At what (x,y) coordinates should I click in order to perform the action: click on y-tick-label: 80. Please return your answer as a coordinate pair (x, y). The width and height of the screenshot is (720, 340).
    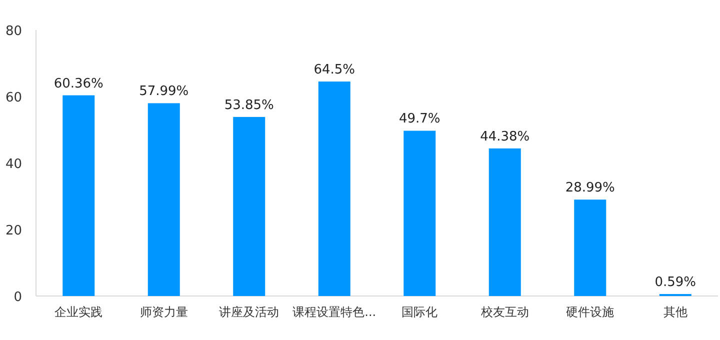
    Looking at the image, I should click on (13, 31).